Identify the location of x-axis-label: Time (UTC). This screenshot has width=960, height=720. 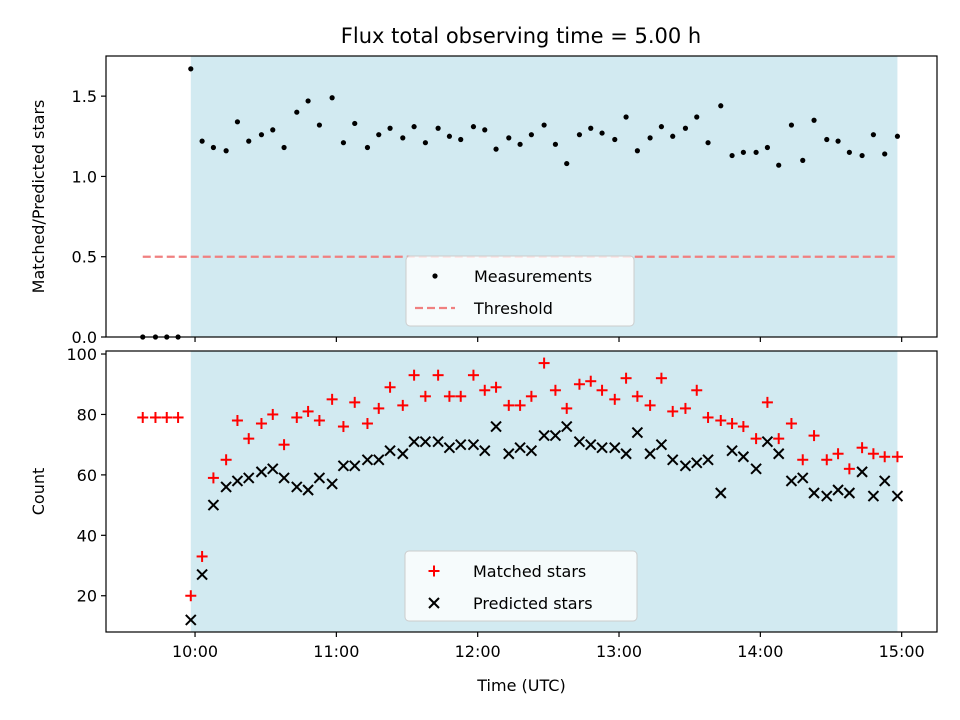
(520, 685).